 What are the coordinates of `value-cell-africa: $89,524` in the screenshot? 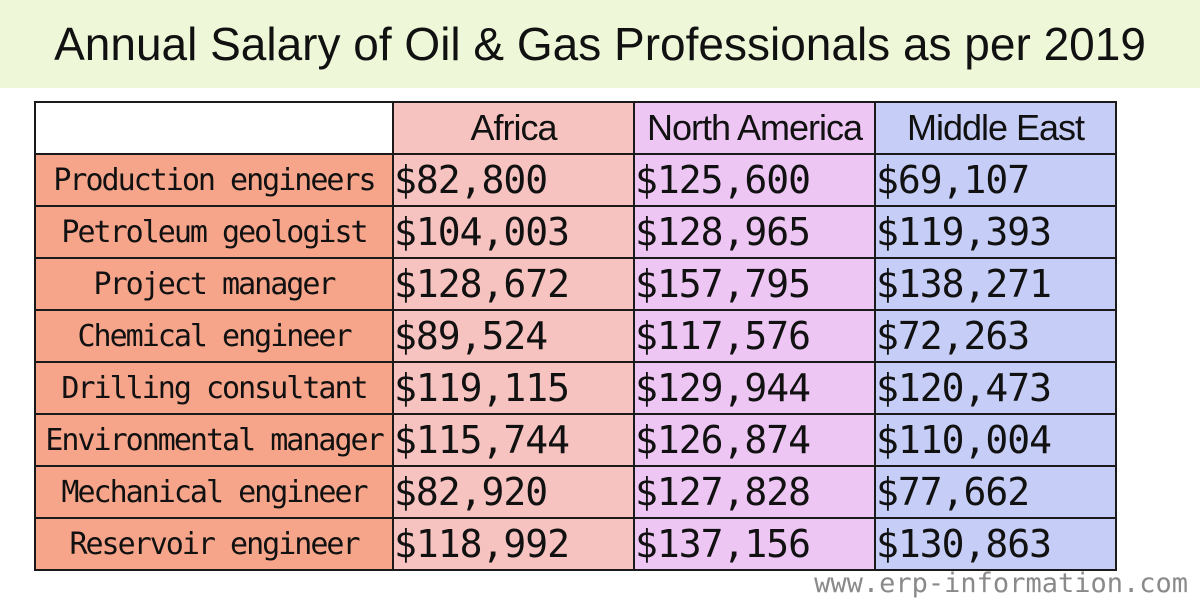 It's located at (513, 336).